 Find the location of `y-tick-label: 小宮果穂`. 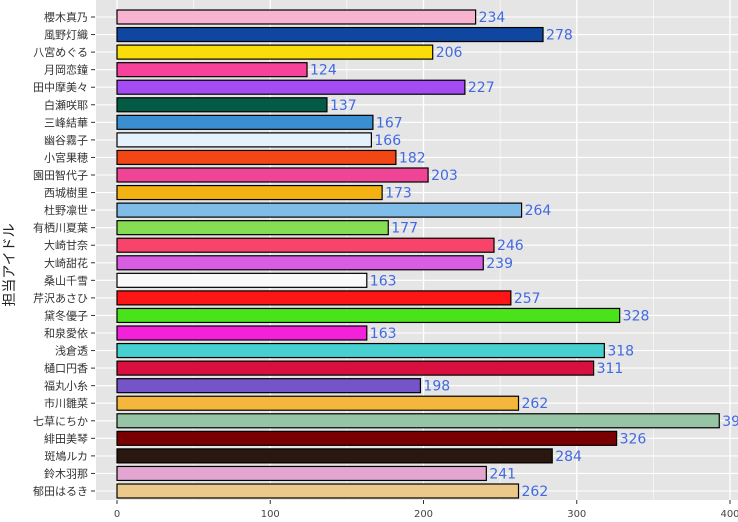

y-tick-label: 小宮果穂 is located at coordinates (66, 157).